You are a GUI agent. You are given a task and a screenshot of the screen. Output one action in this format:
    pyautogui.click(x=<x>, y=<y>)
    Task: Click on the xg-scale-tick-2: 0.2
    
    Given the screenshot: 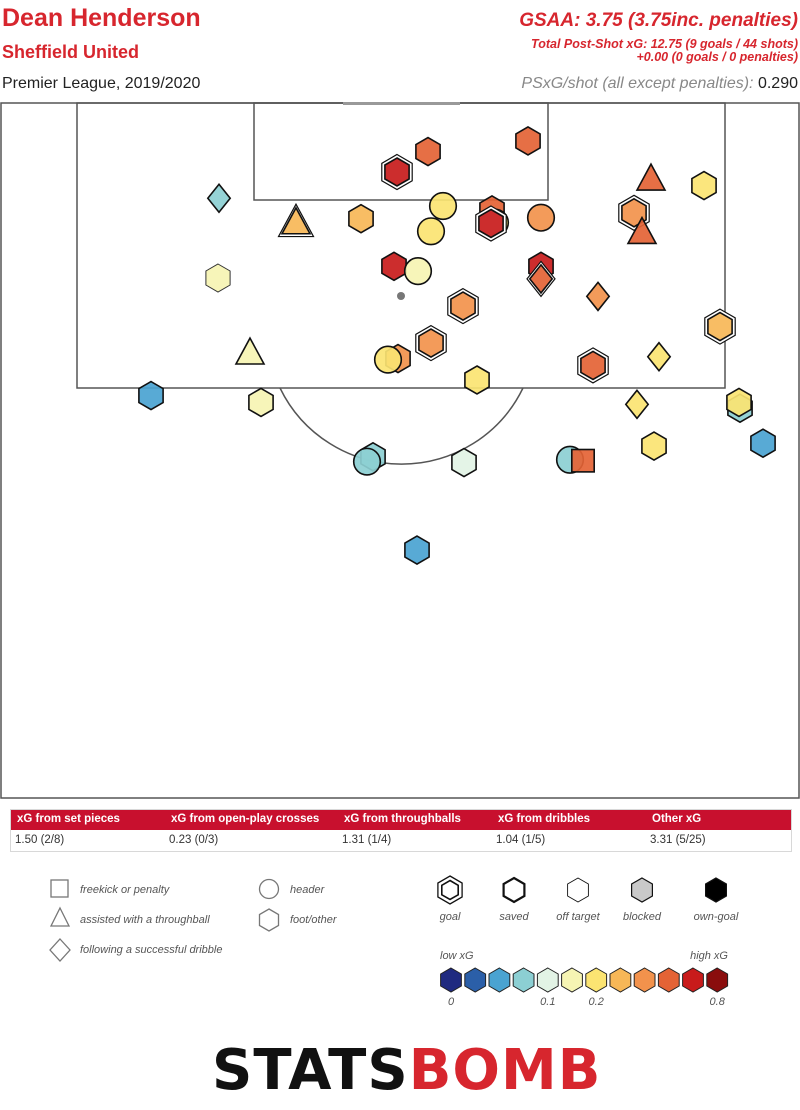 What is the action you would take?
    pyautogui.click(x=596, y=1002)
    